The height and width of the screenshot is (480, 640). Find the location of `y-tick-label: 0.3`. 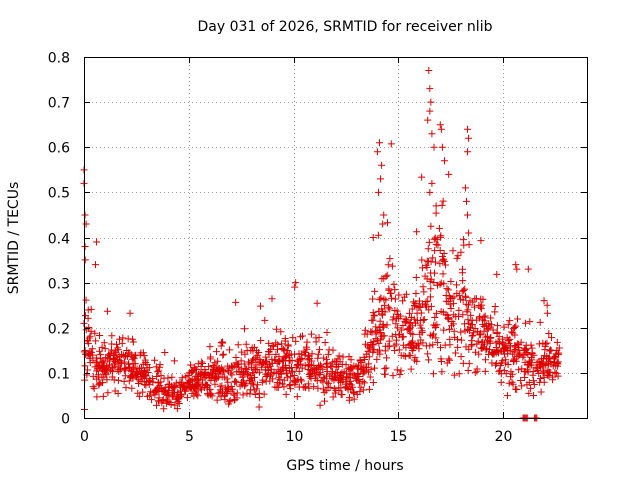

y-tick-label: 0.3 is located at coordinates (59, 285).